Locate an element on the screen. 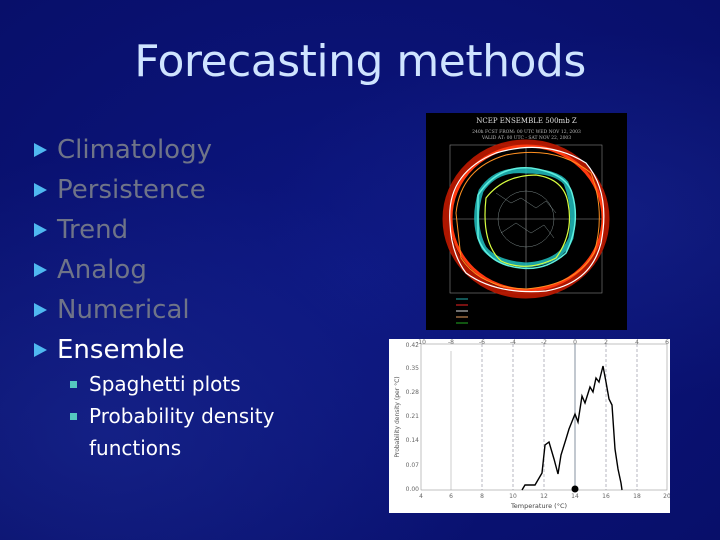  spaghetti-title: NCEP ENSEMBLE 500mb Z is located at coordinates (526, 121).